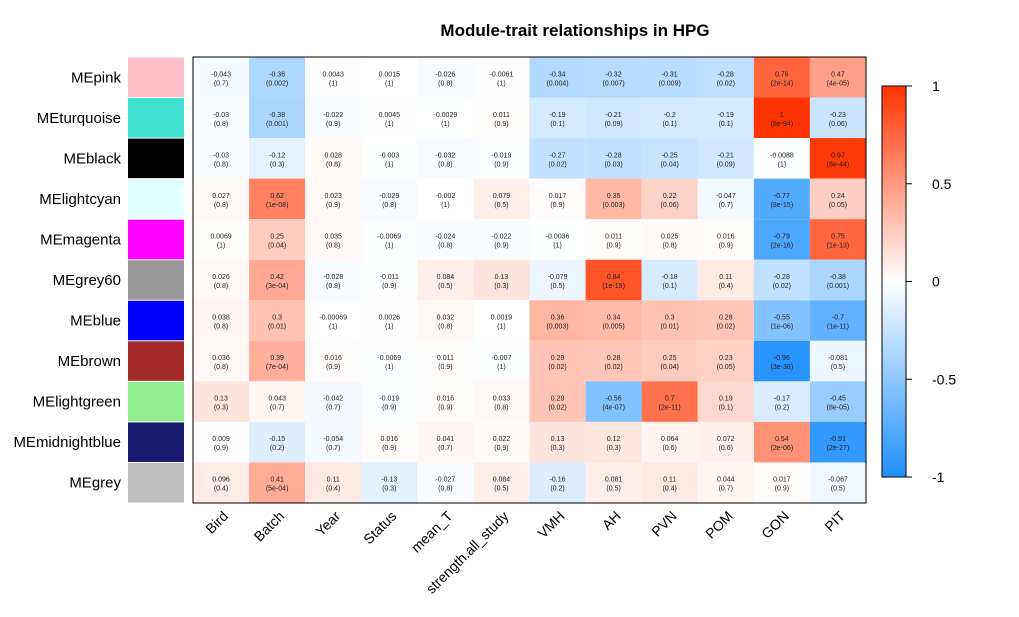 Image resolution: width=1019 pixels, height=617 pixels. I want to click on cell-correlation-label: -0.03, so click(221, 115).